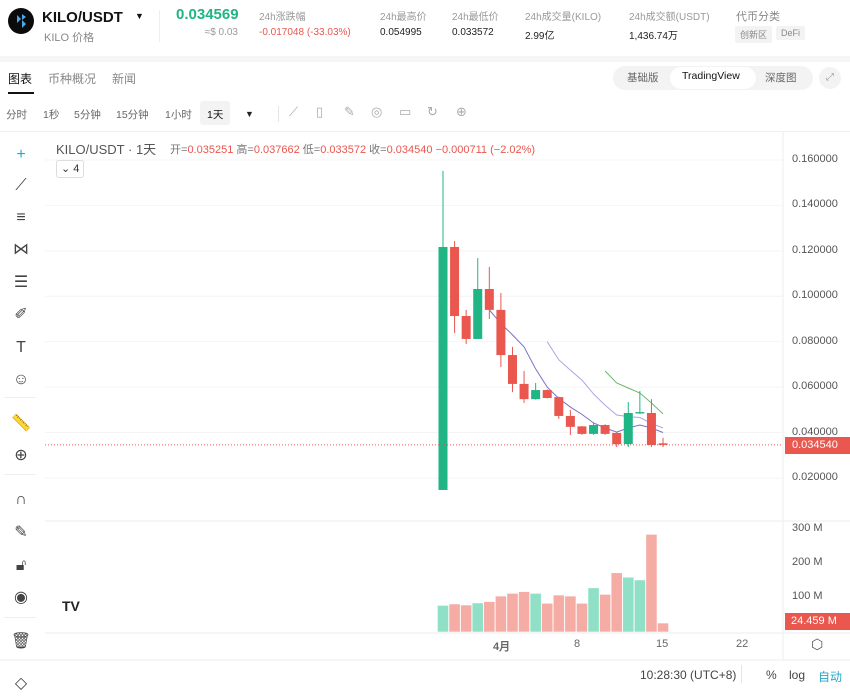  What do you see at coordinates (139, 16) in the screenshot?
I see `pair-dropdown-icon: ▼` at bounding box center [139, 16].